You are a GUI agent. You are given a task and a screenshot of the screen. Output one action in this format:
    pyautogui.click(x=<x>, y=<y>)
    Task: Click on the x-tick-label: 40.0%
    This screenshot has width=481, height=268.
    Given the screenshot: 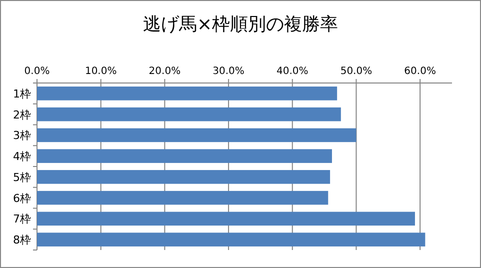 What is the action you would take?
    pyautogui.click(x=292, y=71)
    